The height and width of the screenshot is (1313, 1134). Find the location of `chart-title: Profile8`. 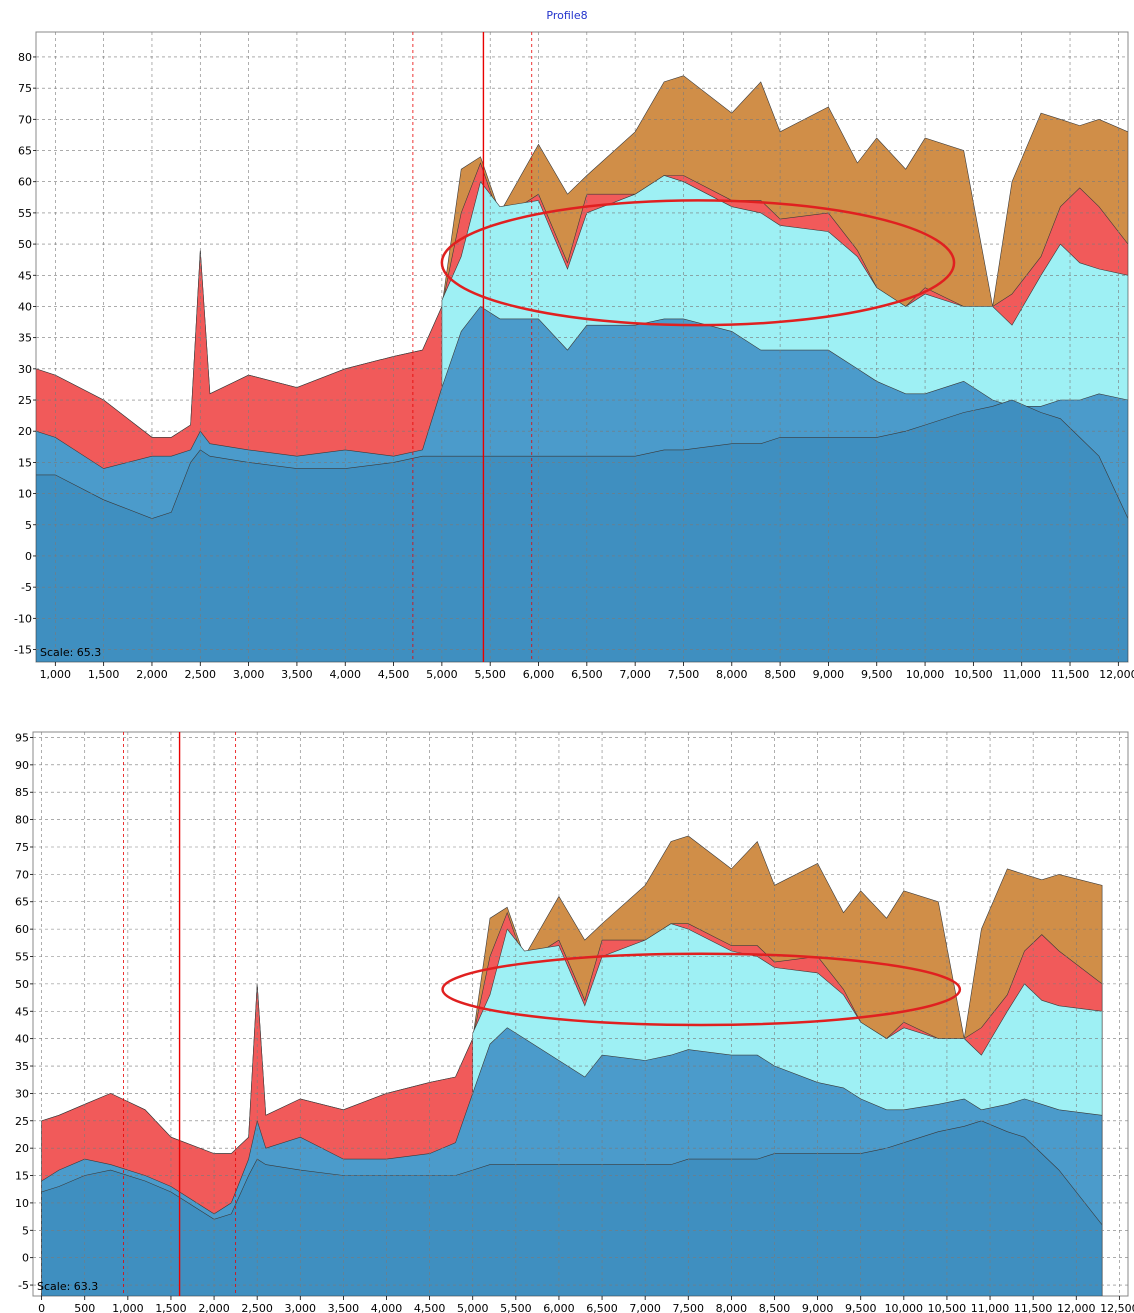

chart-title: Profile8 is located at coordinates (567, 15).